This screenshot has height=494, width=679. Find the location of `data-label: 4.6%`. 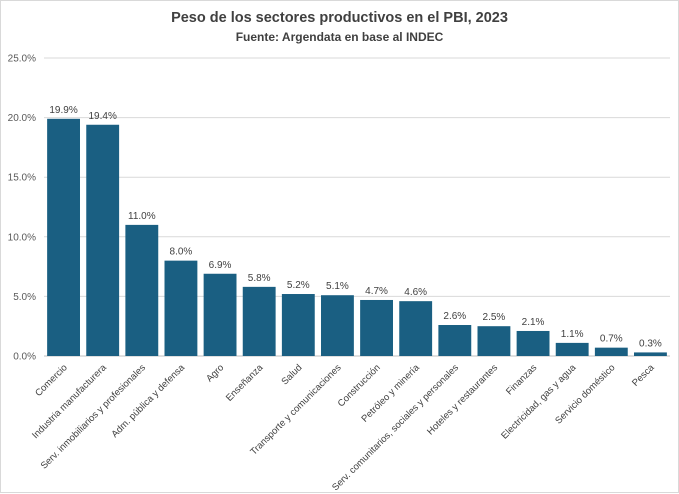

data-label: 4.6% is located at coordinates (415, 292).